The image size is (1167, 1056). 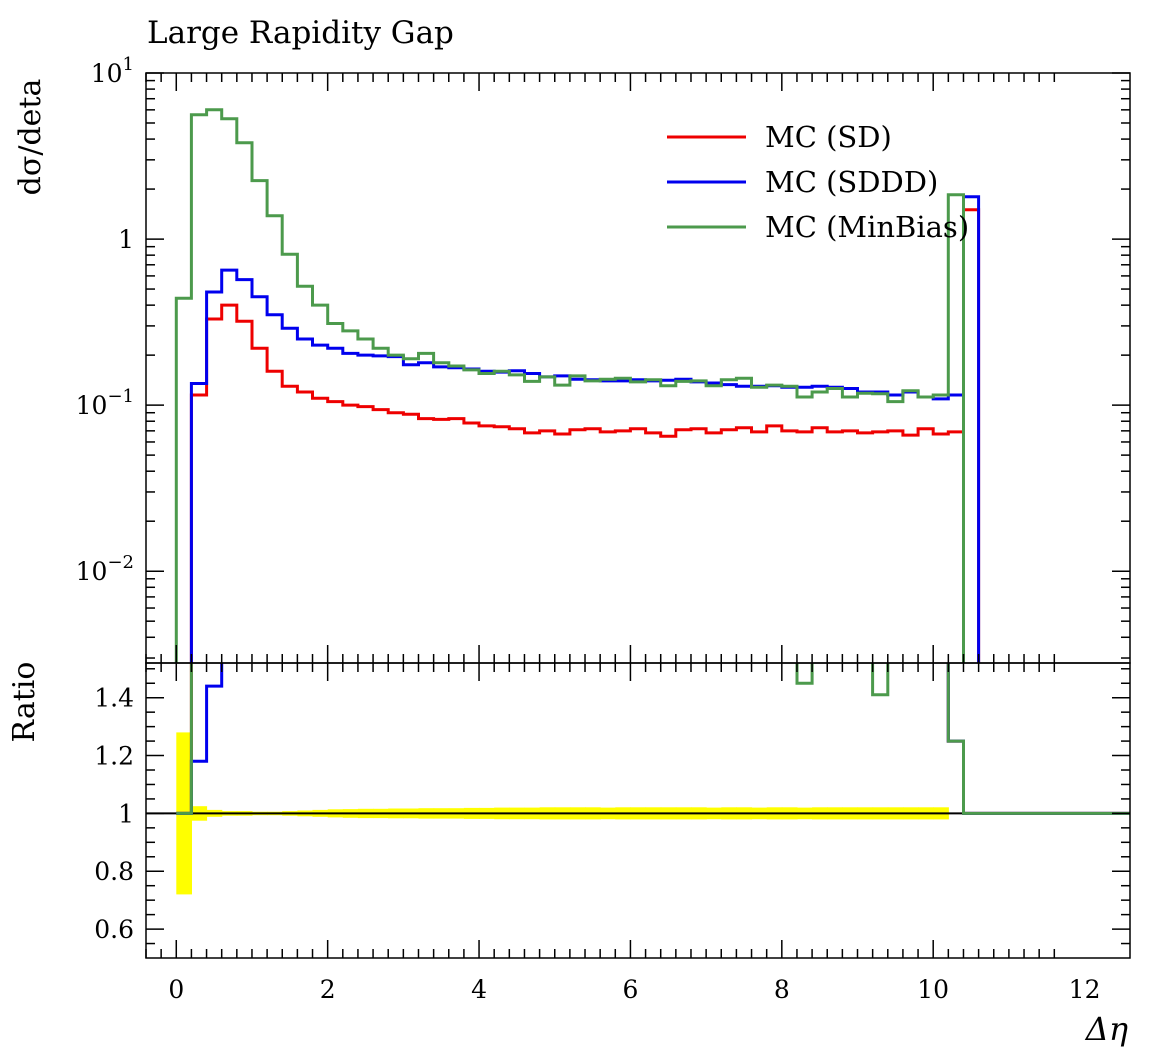 I want to click on x-tick-label: 6, so click(x=630, y=989).